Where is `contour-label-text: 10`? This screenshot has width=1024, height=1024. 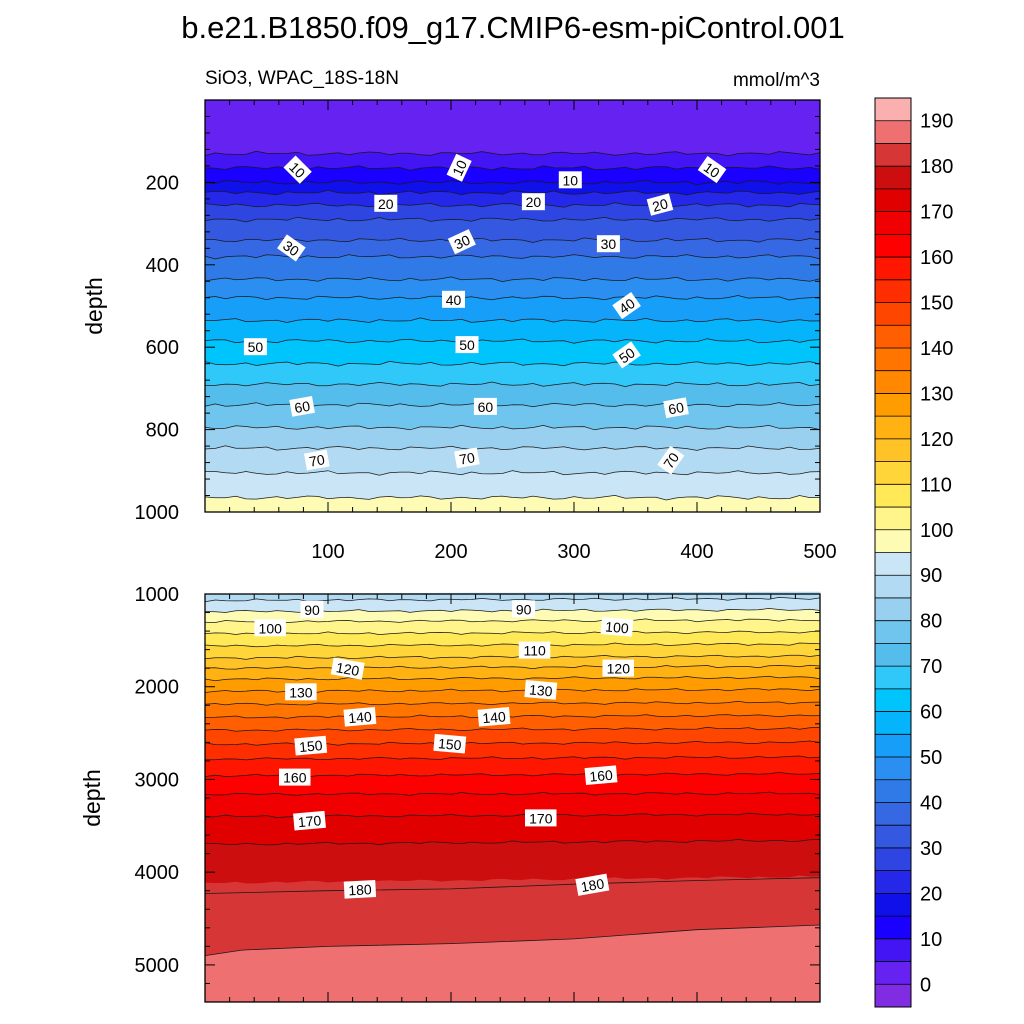 contour-label-text: 10 is located at coordinates (459, 167).